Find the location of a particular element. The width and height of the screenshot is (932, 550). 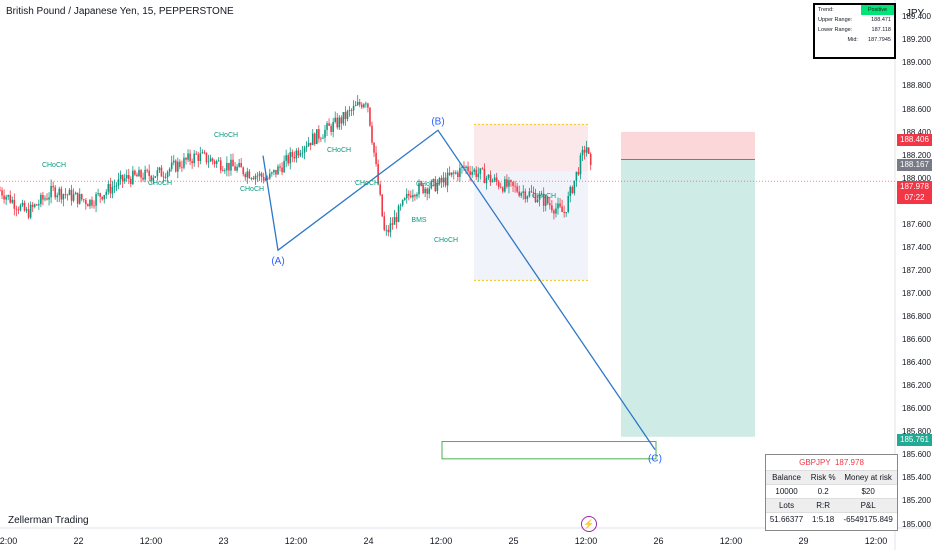

currency-label: JPY is located at coordinates (915, 13).